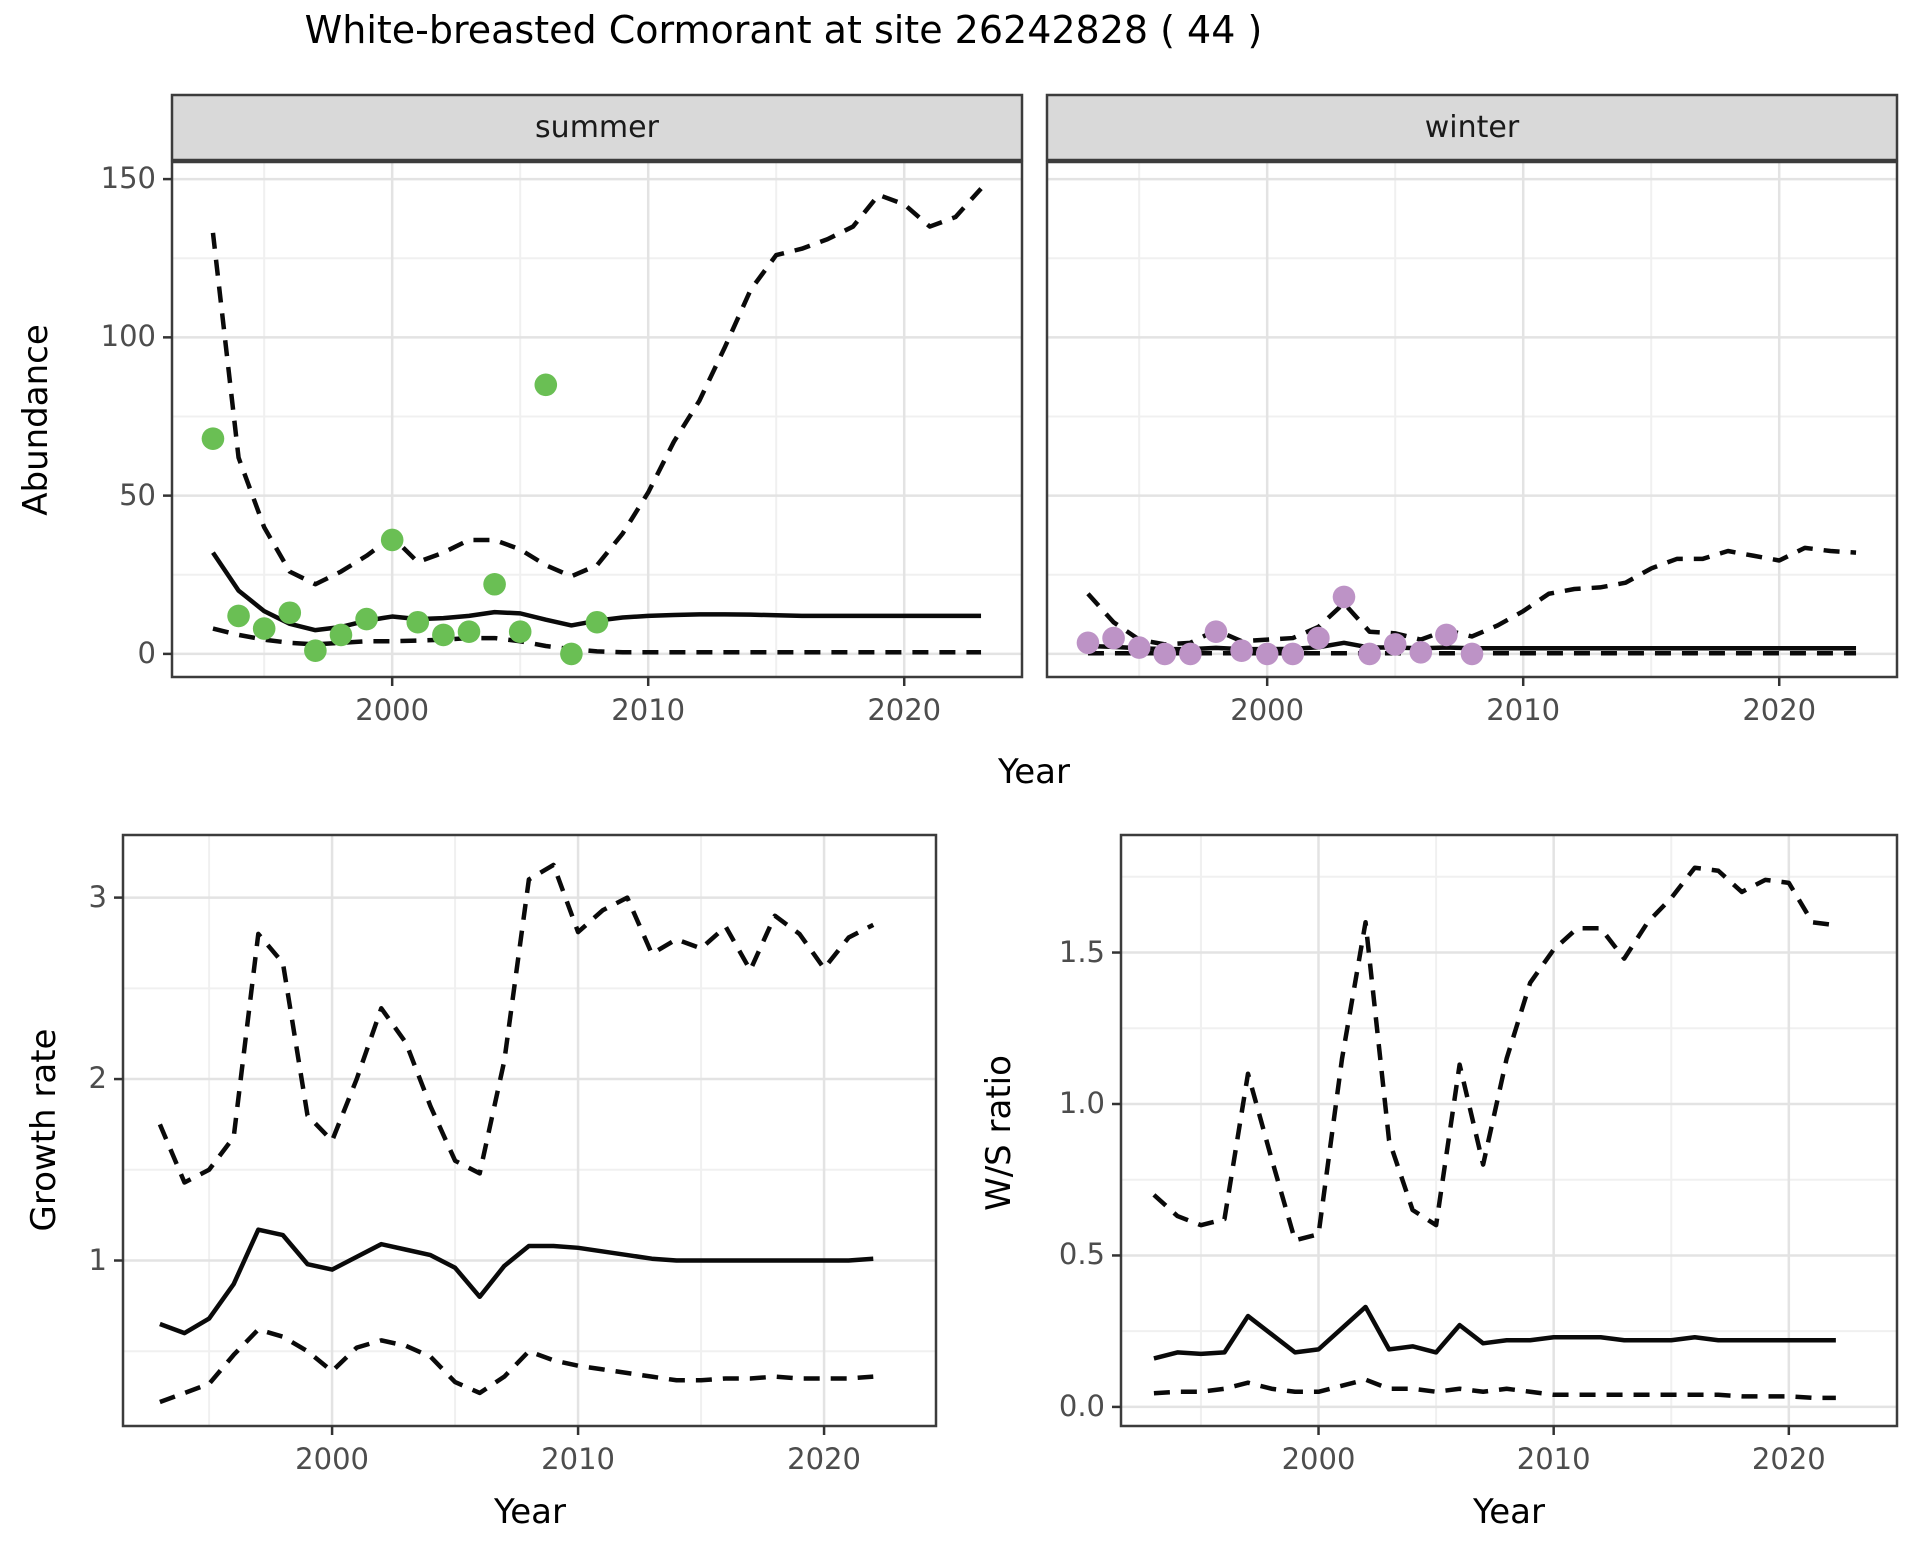 The image size is (1920, 1560). I want to click on facet-strip-summer, so click(597, 127).